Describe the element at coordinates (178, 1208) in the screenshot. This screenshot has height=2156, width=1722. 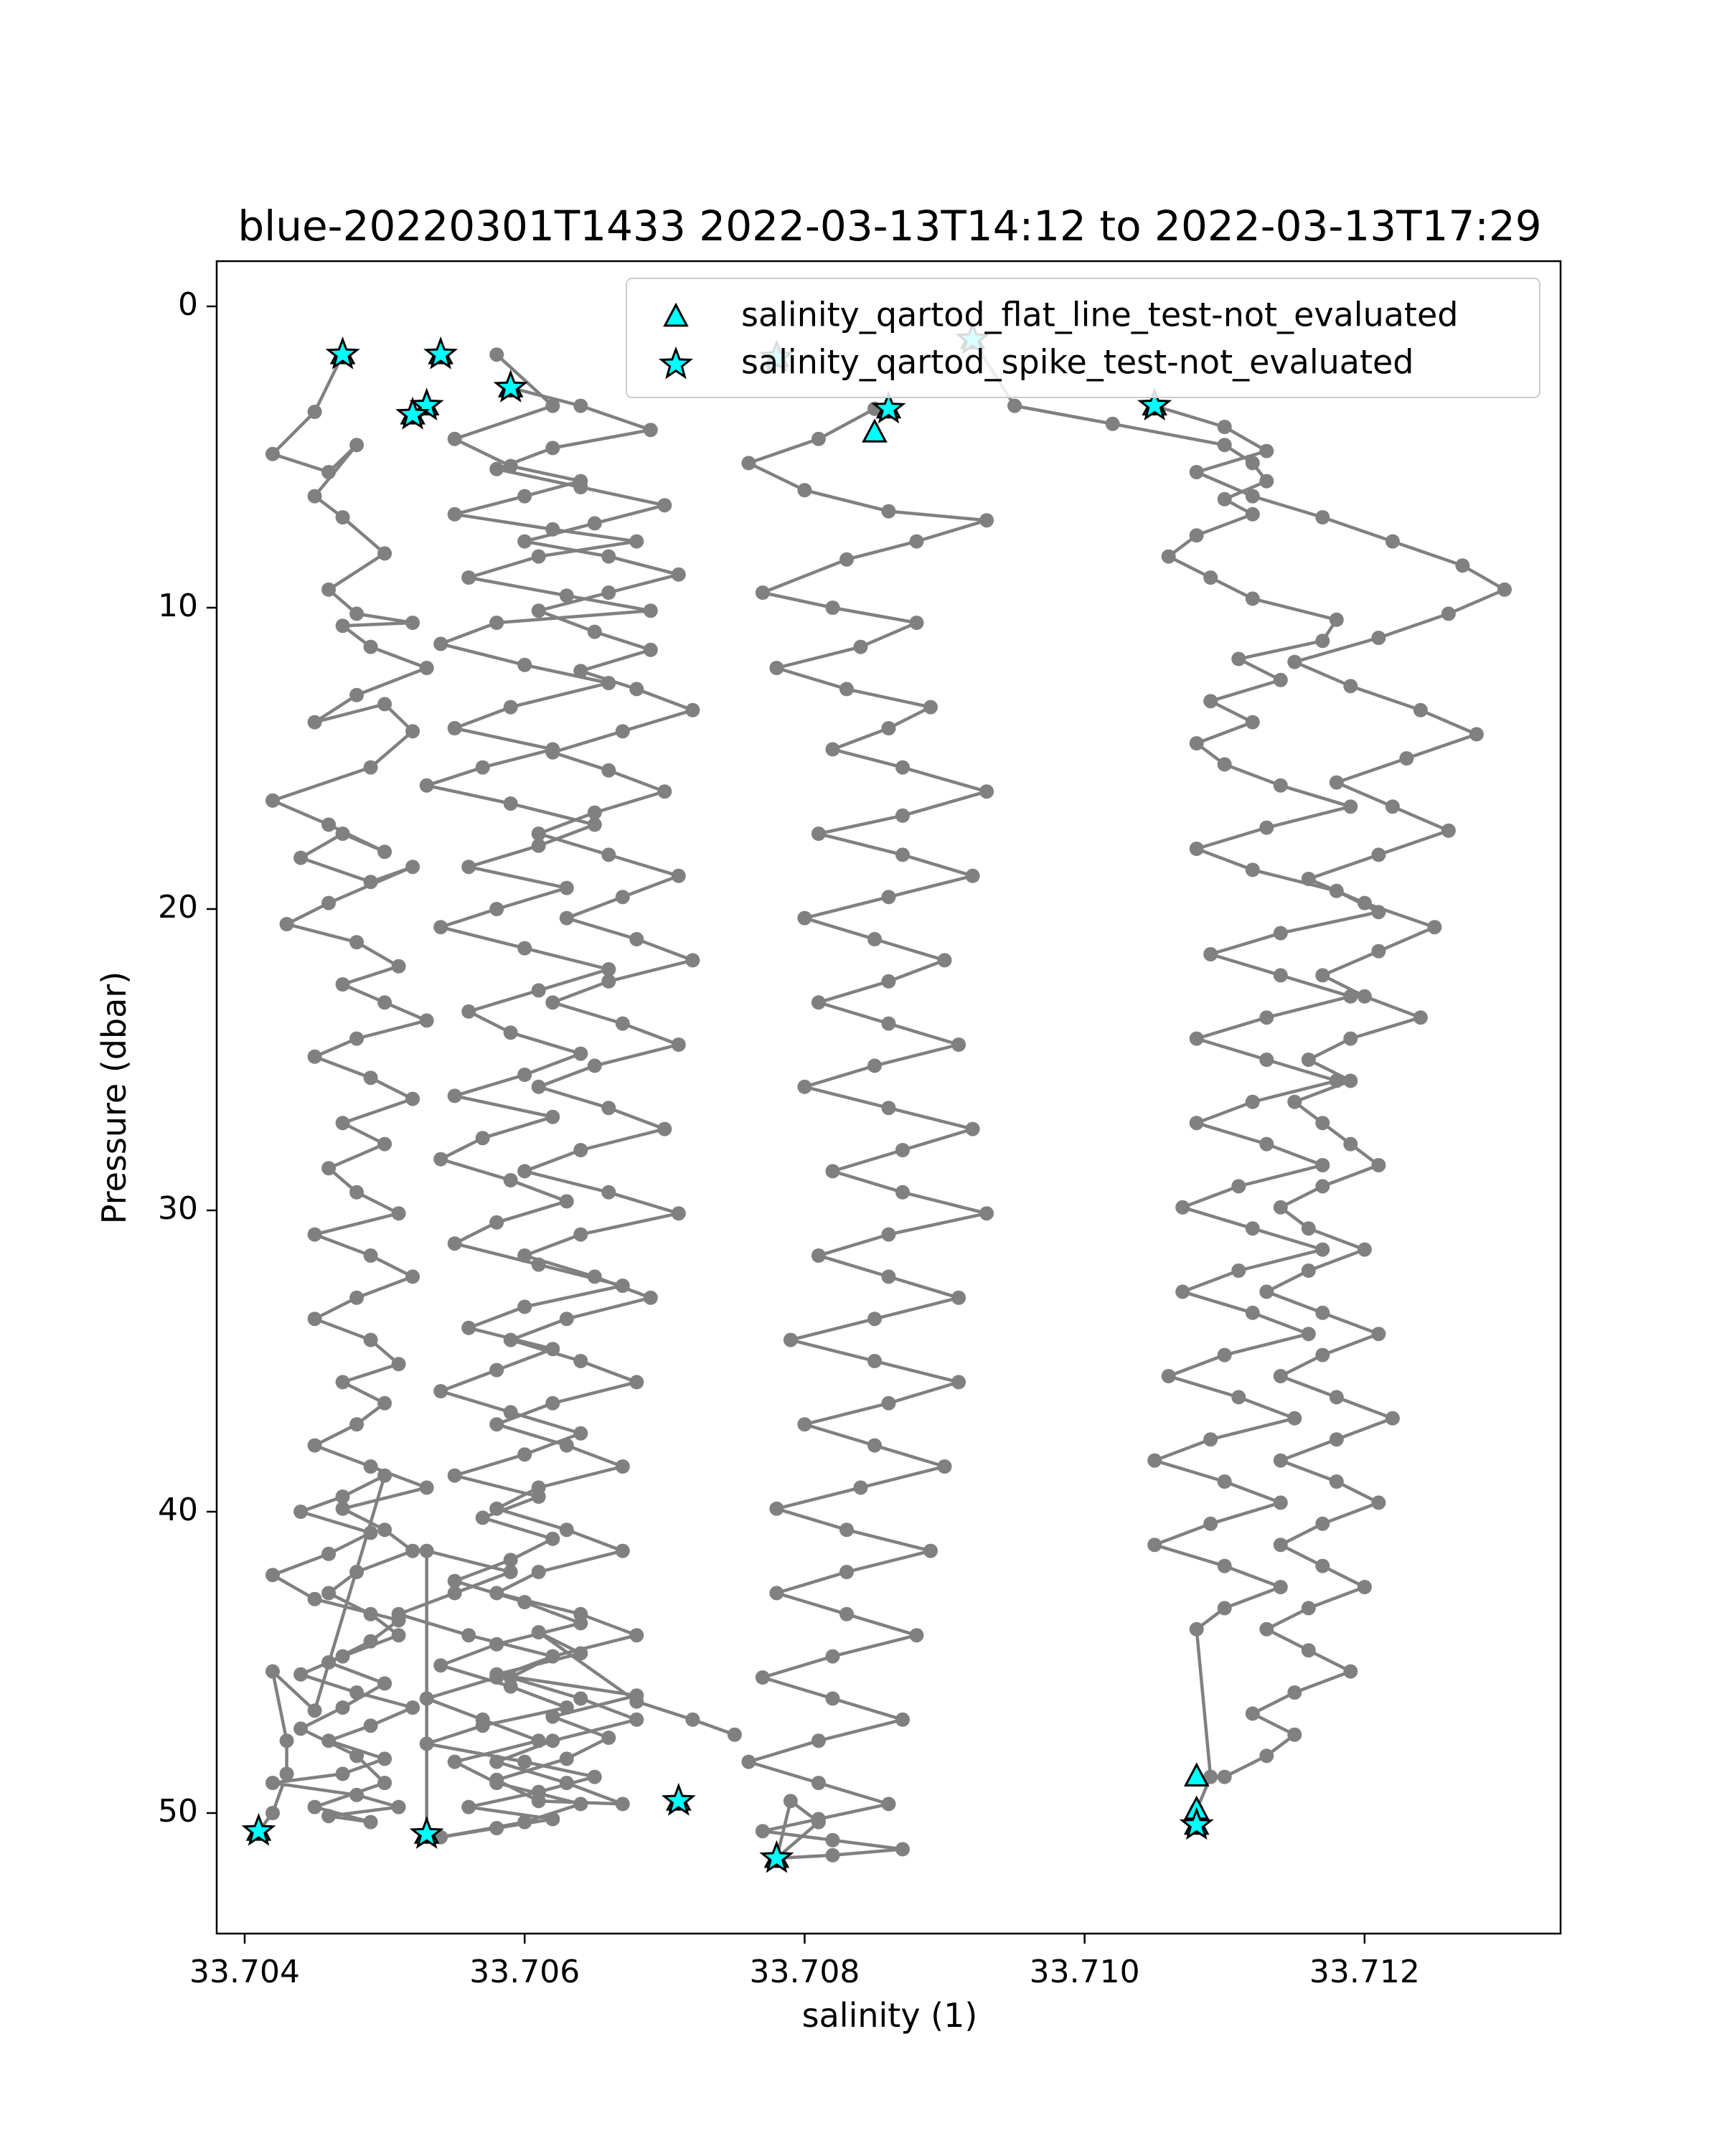
I see `y-tick-label: 30` at that location.